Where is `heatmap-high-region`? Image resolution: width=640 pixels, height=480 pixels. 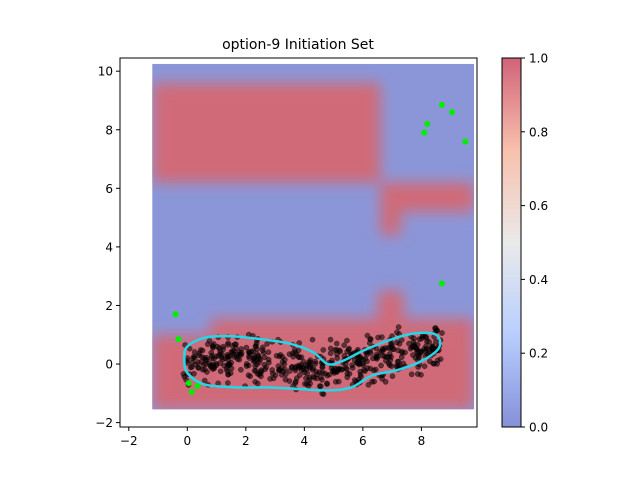
heatmap-high-region is located at coordinates (342, 326).